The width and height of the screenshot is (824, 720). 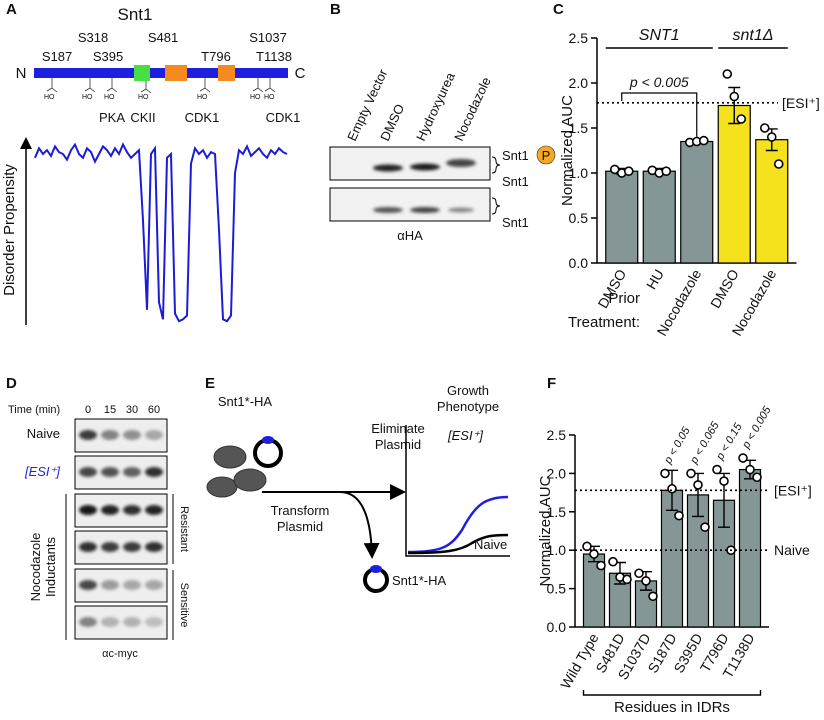 What do you see at coordinates (142, 117) in the screenshot?
I see `kinase-label: CKII` at bounding box center [142, 117].